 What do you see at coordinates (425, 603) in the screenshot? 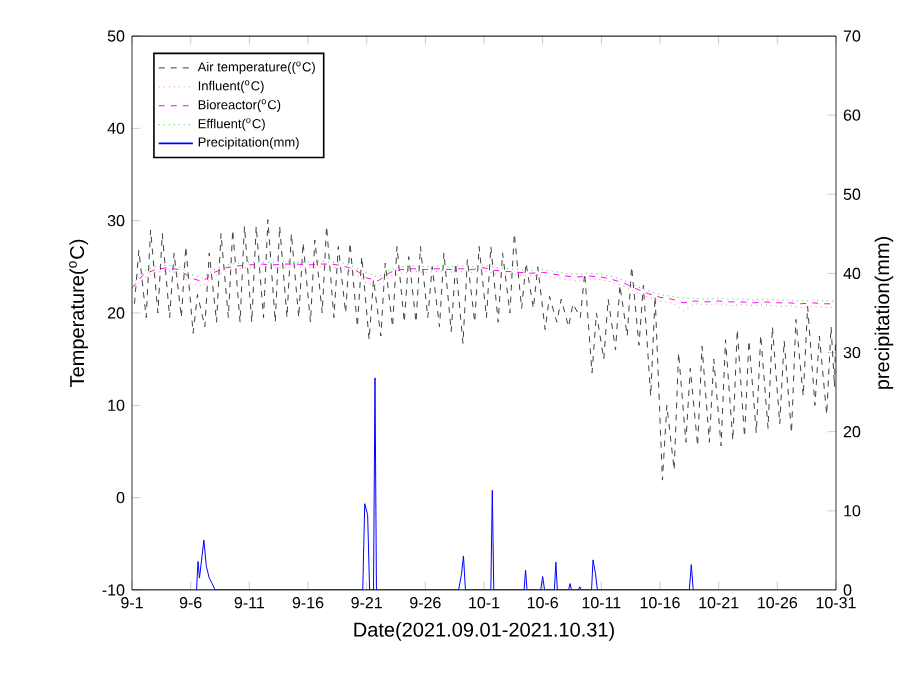
I see `x-tick-label: 9-26` at bounding box center [425, 603].